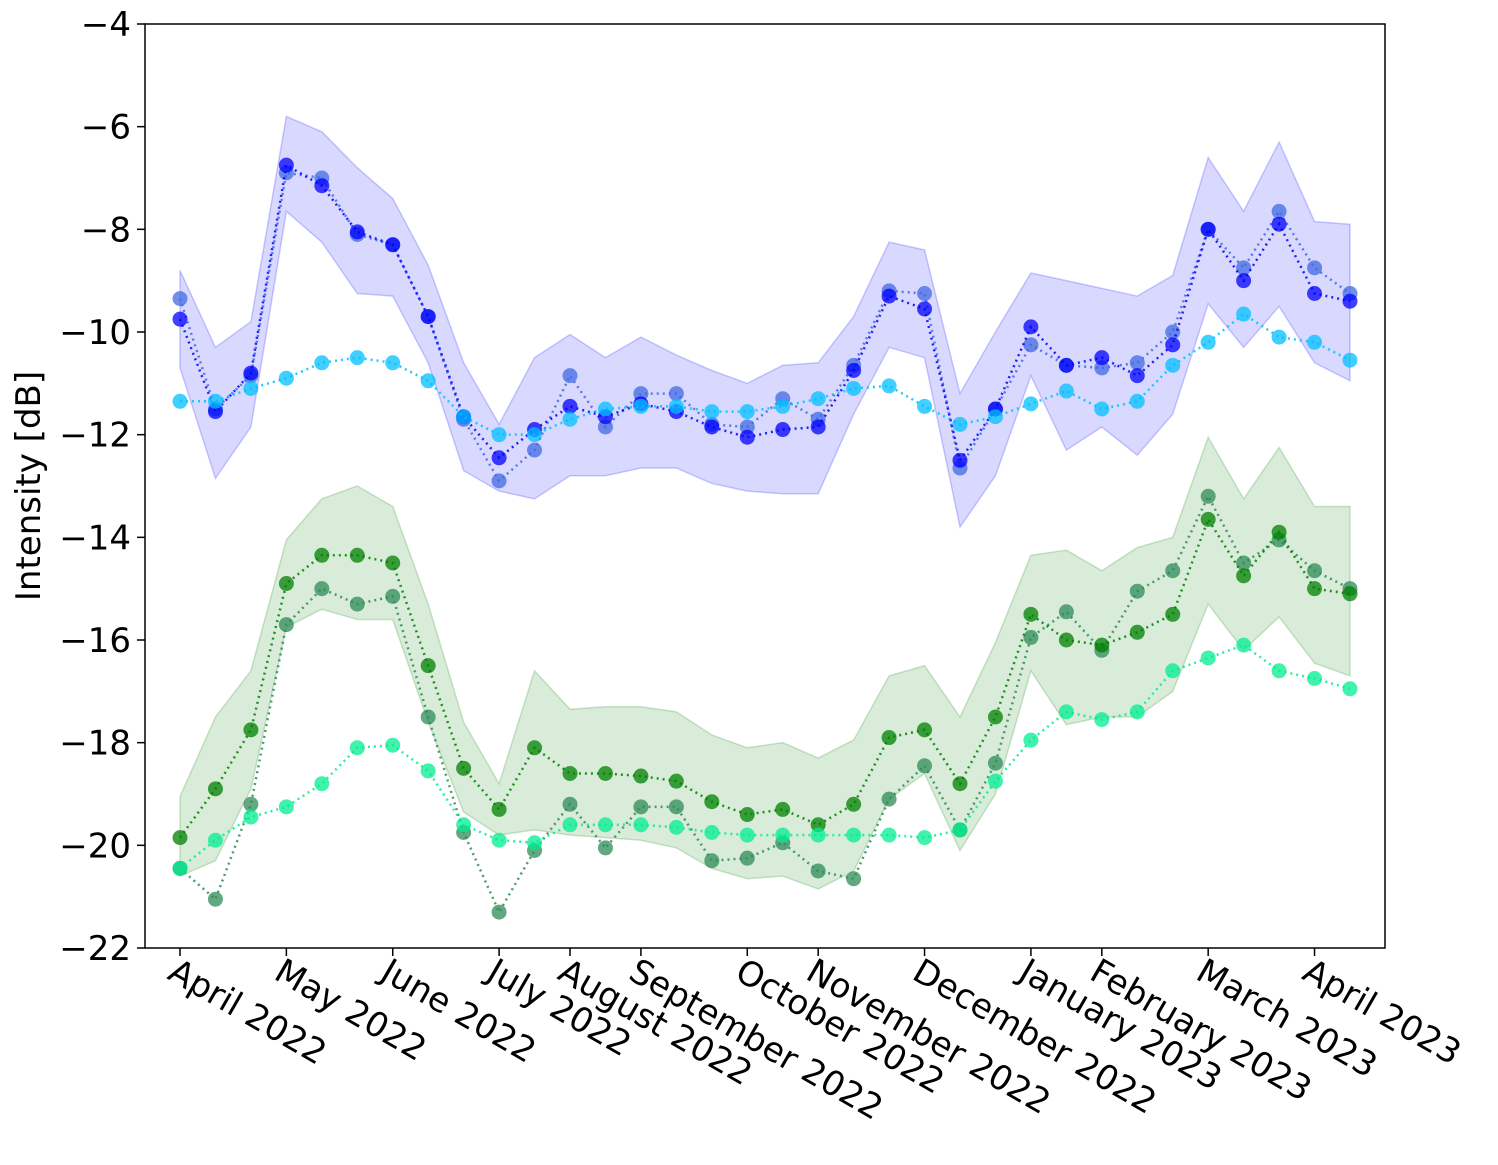 This screenshot has width=1498, height=1165. I want to click on y-tick-label: −22, so click(95, 949).